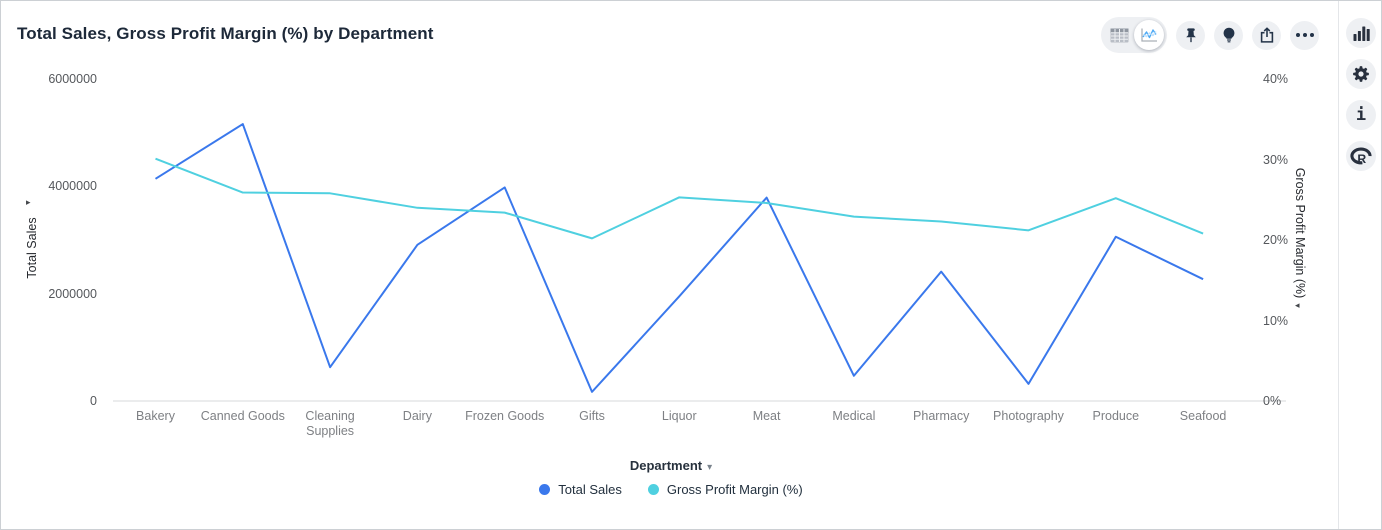  What do you see at coordinates (941, 416) in the screenshot?
I see `x-category-label: Pharmacy` at bounding box center [941, 416].